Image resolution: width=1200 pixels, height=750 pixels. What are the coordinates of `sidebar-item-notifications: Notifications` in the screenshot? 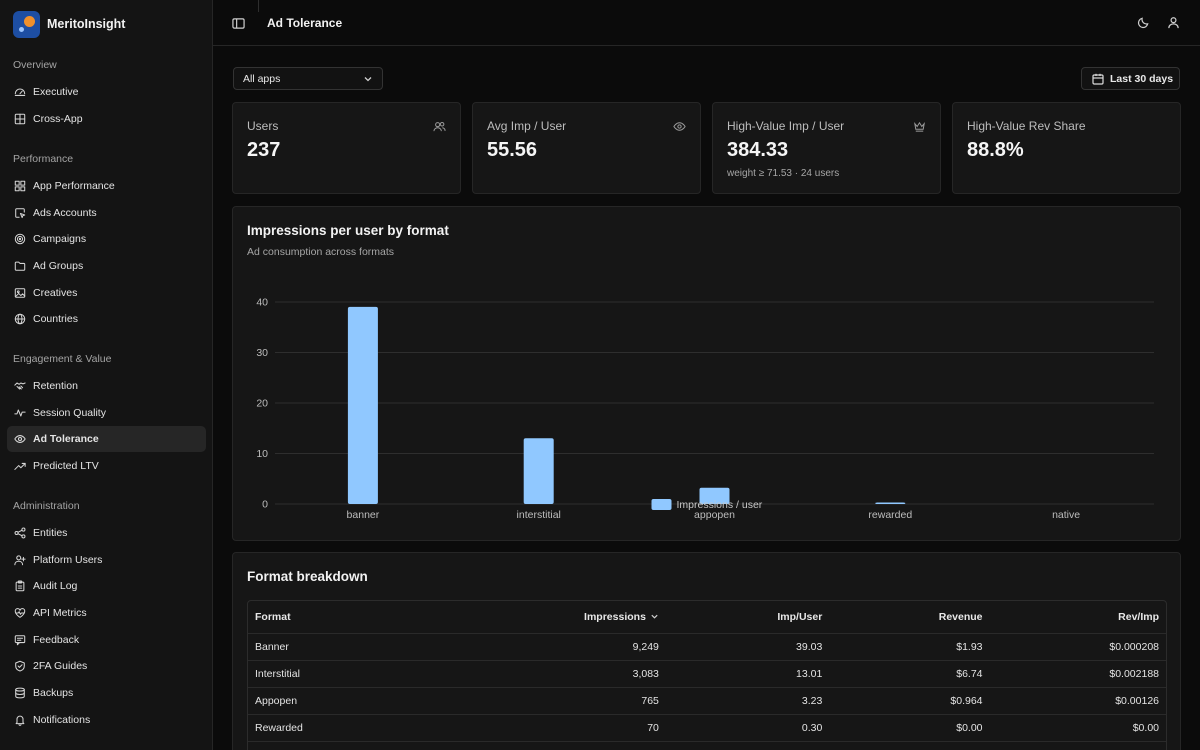 It's located at (106, 720).